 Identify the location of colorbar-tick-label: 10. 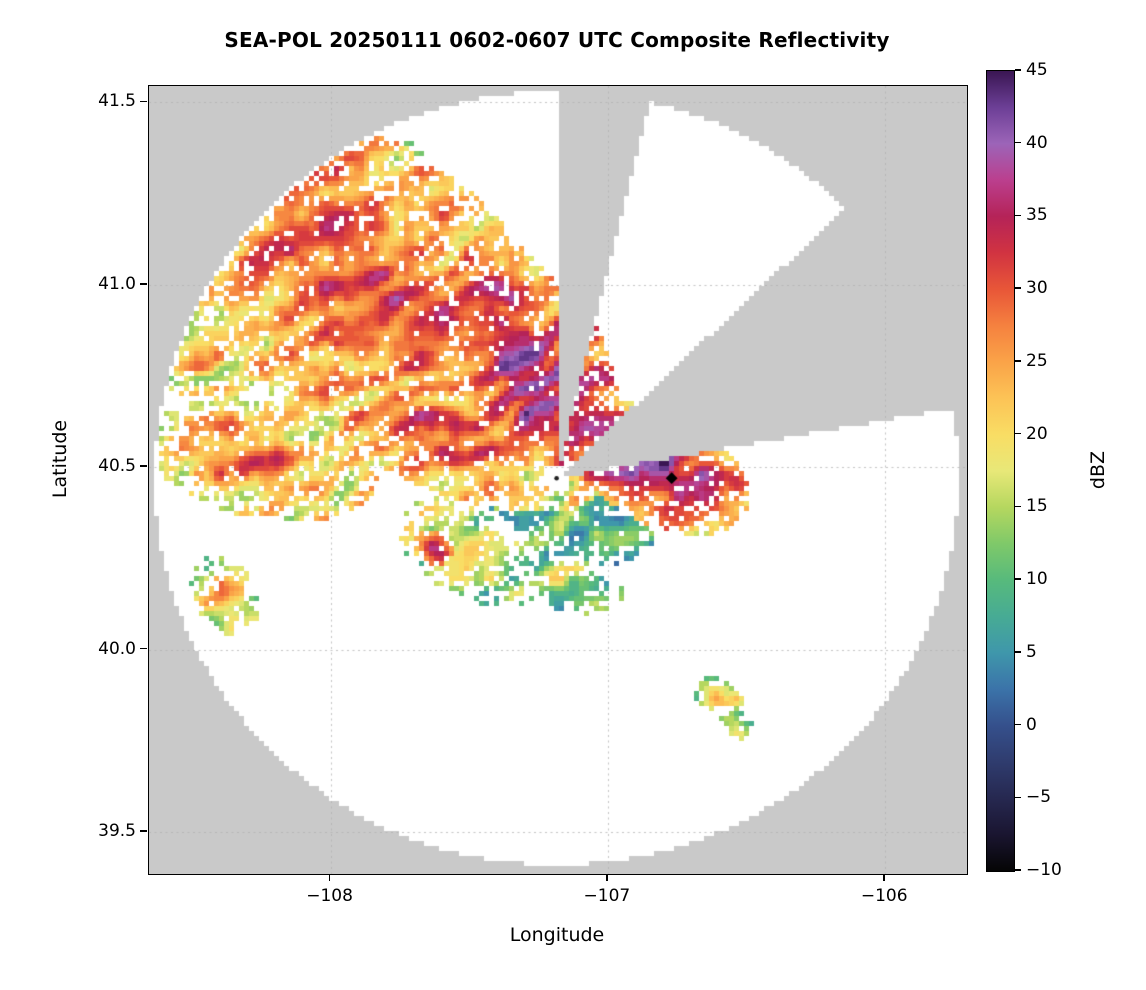
(1037, 579).